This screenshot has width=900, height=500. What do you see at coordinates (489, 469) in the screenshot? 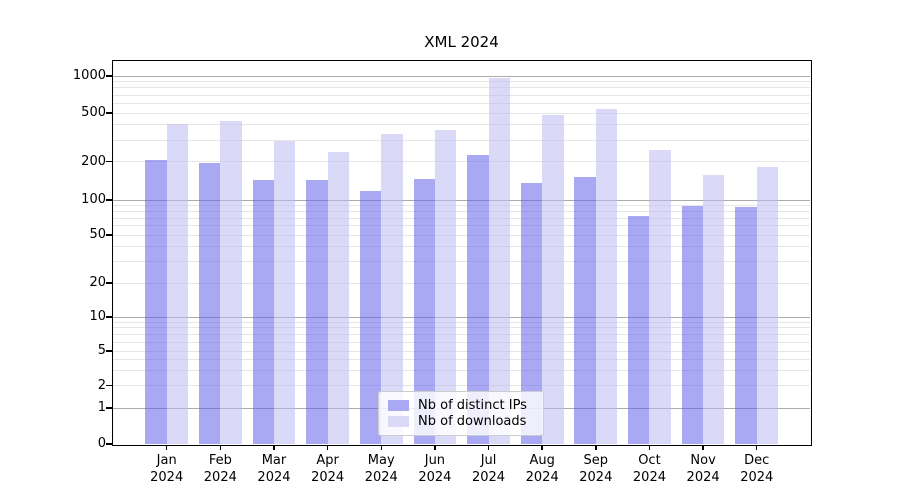
I see `x-tick-label-jul: Jul 2024` at bounding box center [489, 469].